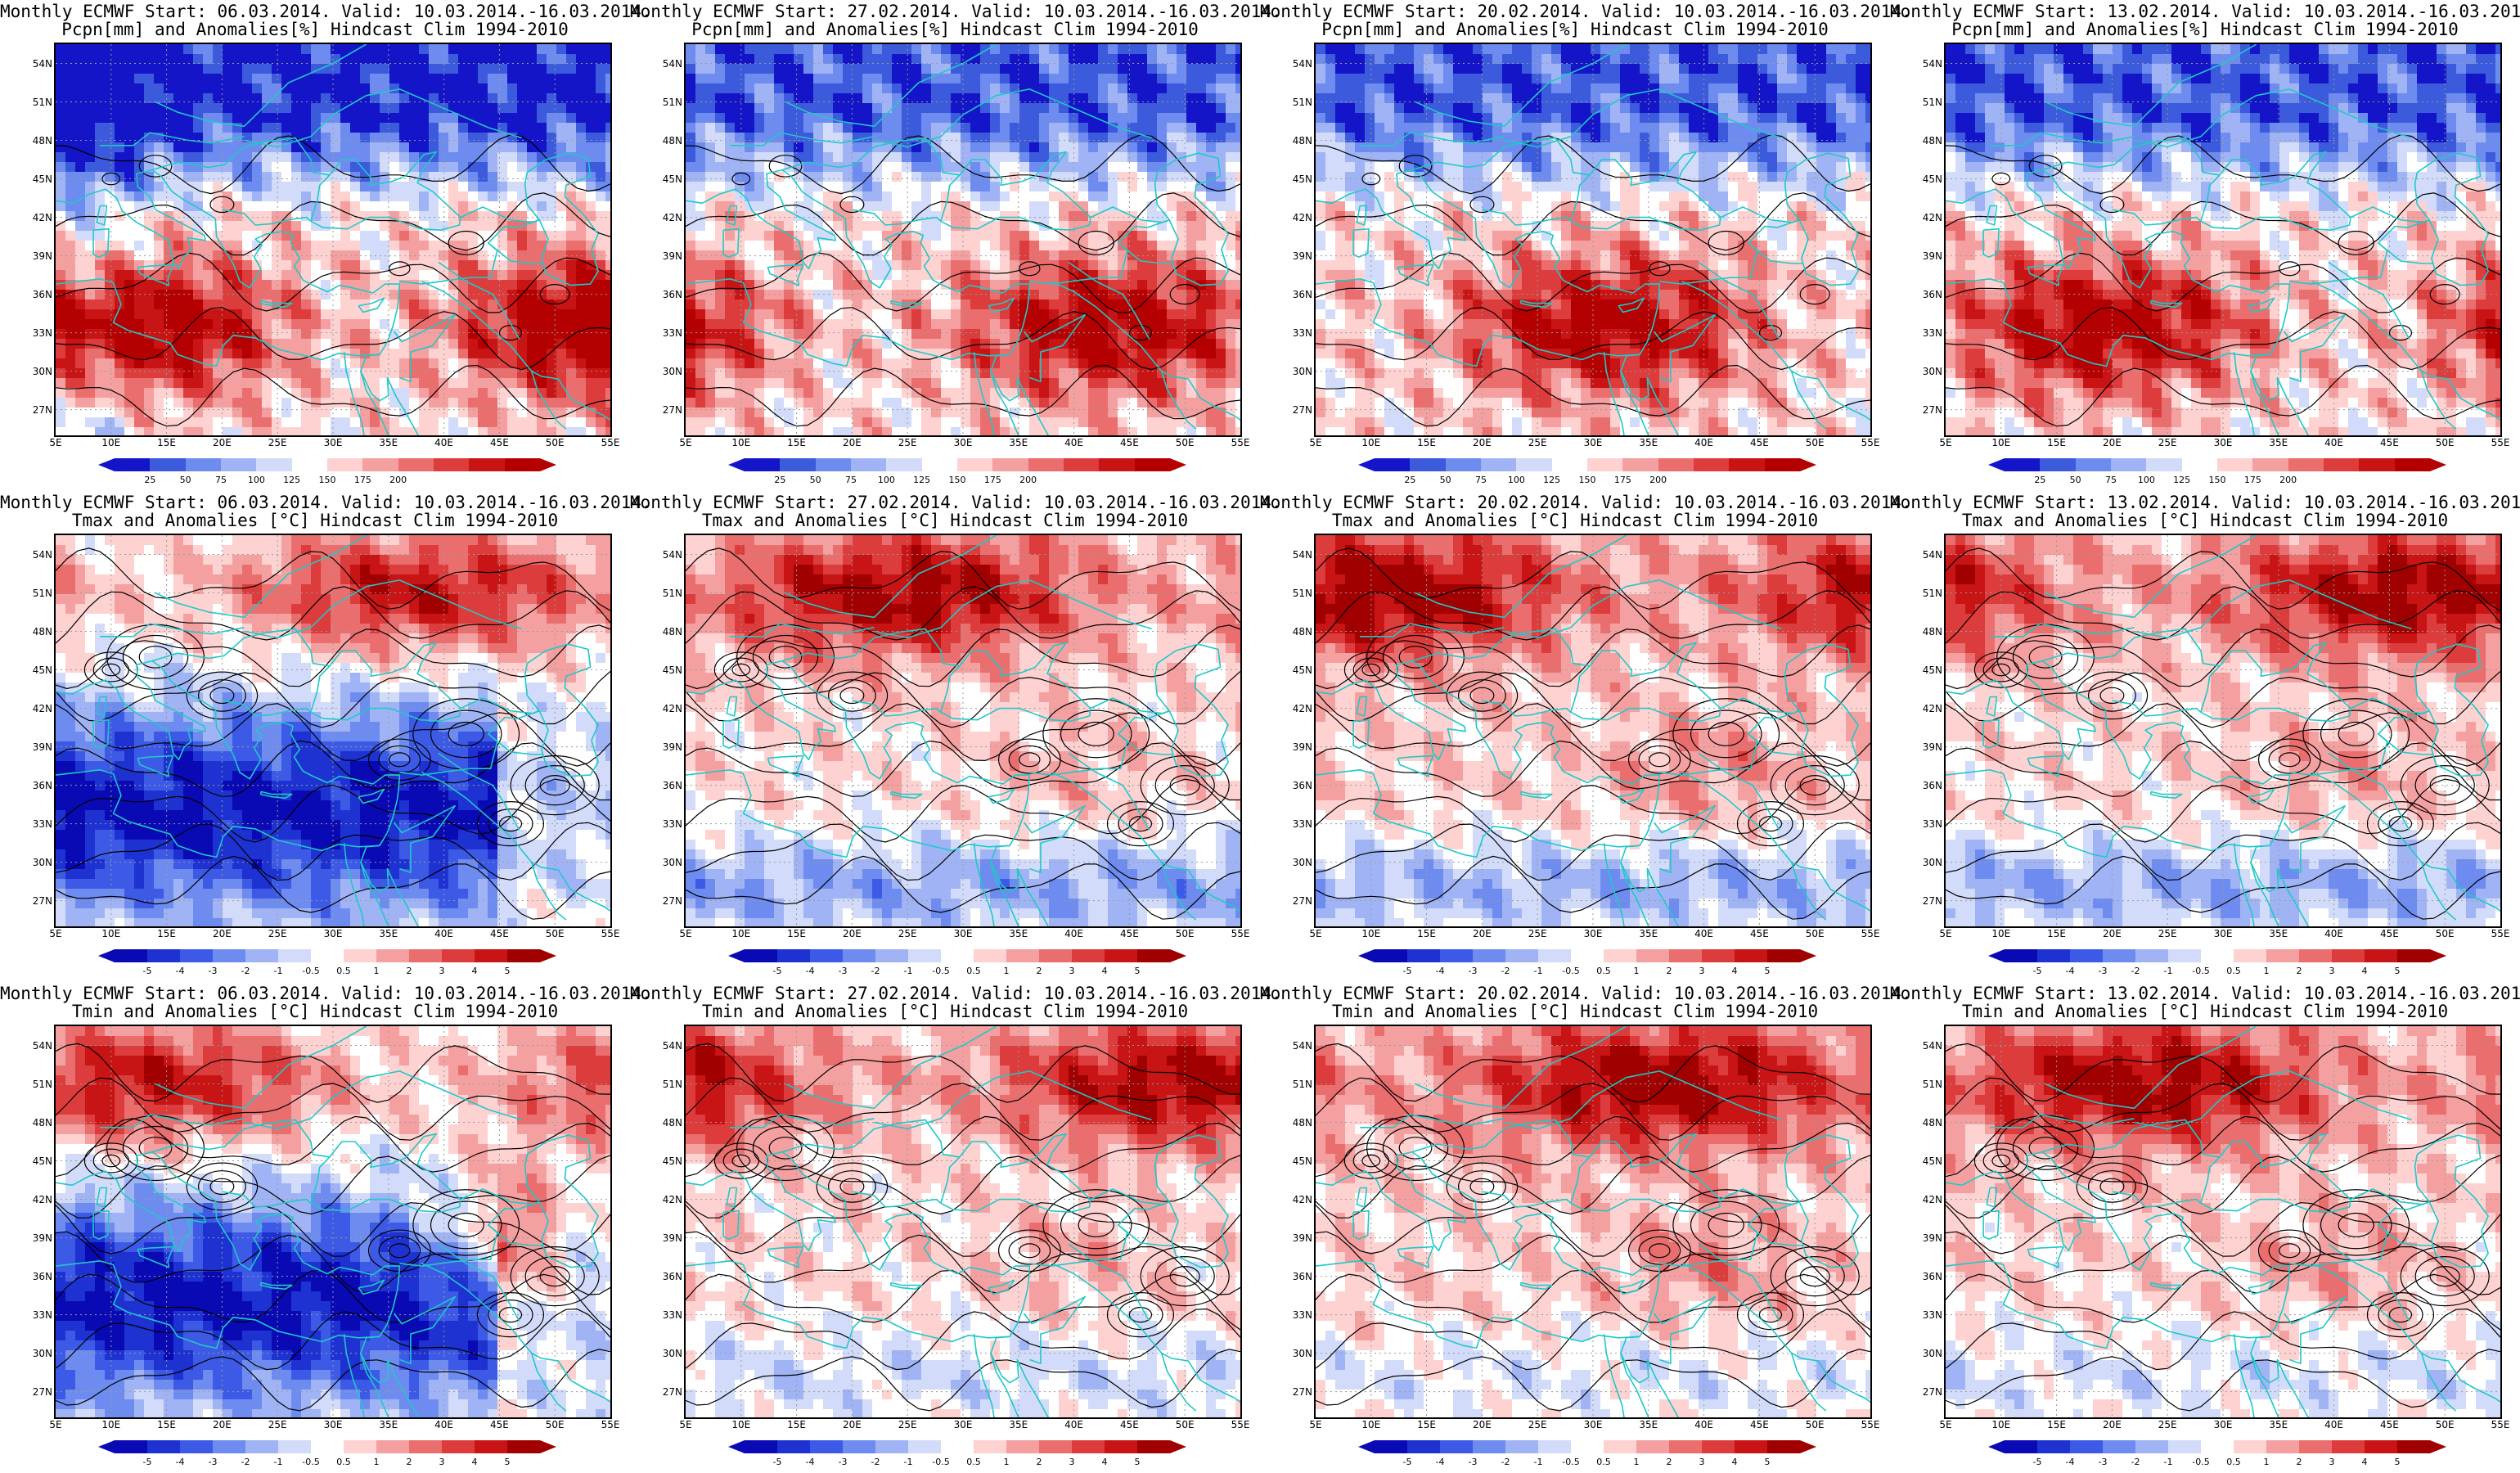  What do you see at coordinates (2217, 475) in the screenshot?
I see `colorbar: 25 50 75 100 125 150 175 200` at bounding box center [2217, 475].